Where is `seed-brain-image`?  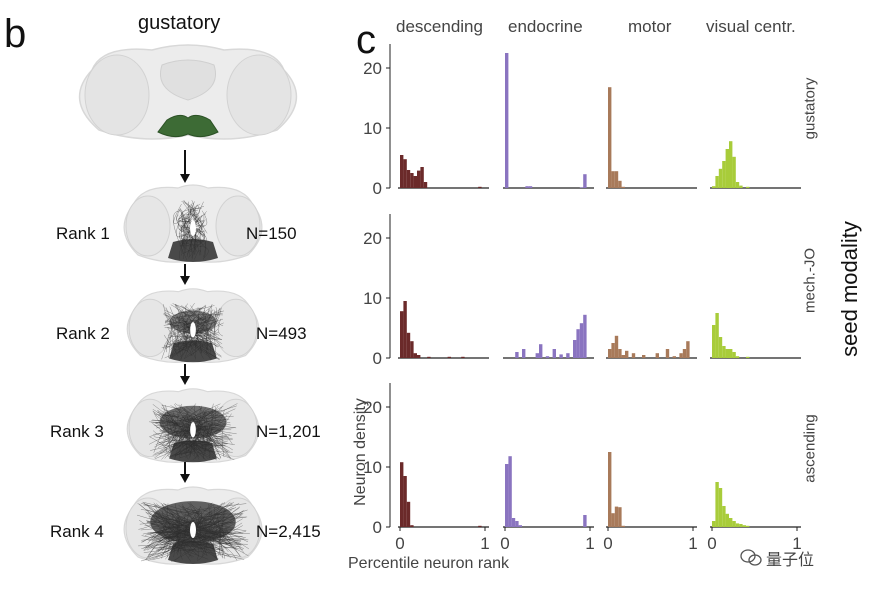 seed-brain-image is located at coordinates (188, 95).